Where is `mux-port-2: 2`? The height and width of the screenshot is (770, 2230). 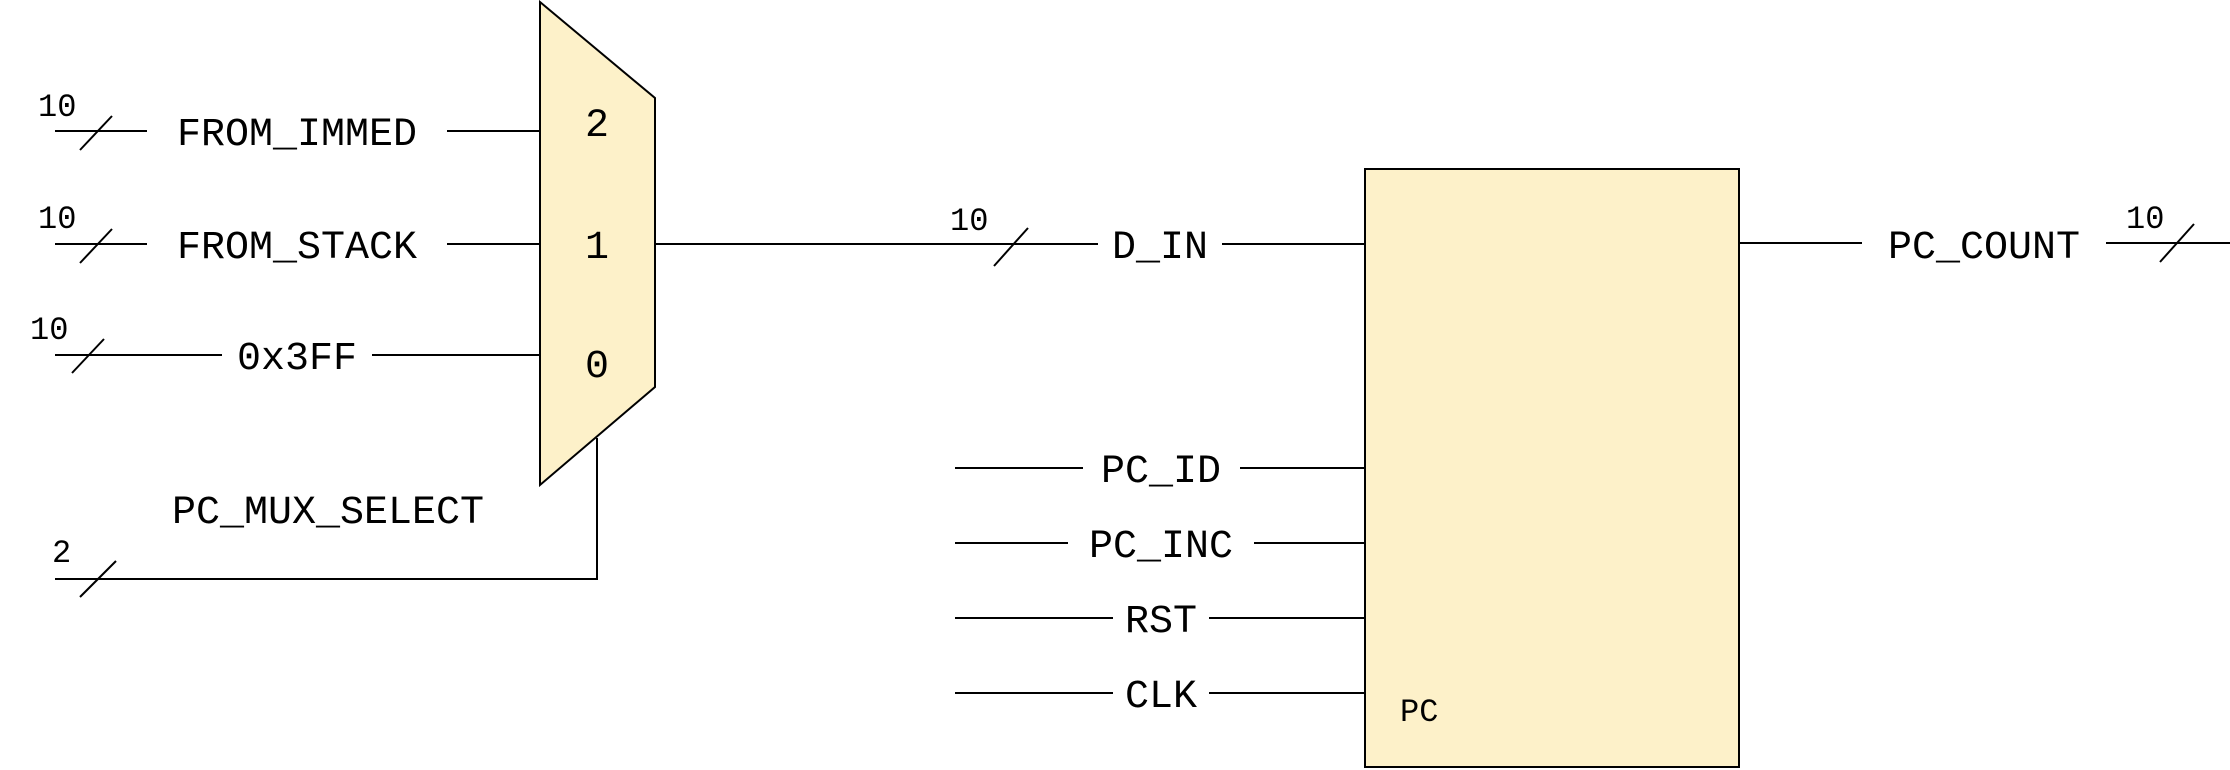 mux-port-2: 2 is located at coordinates (597, 126).